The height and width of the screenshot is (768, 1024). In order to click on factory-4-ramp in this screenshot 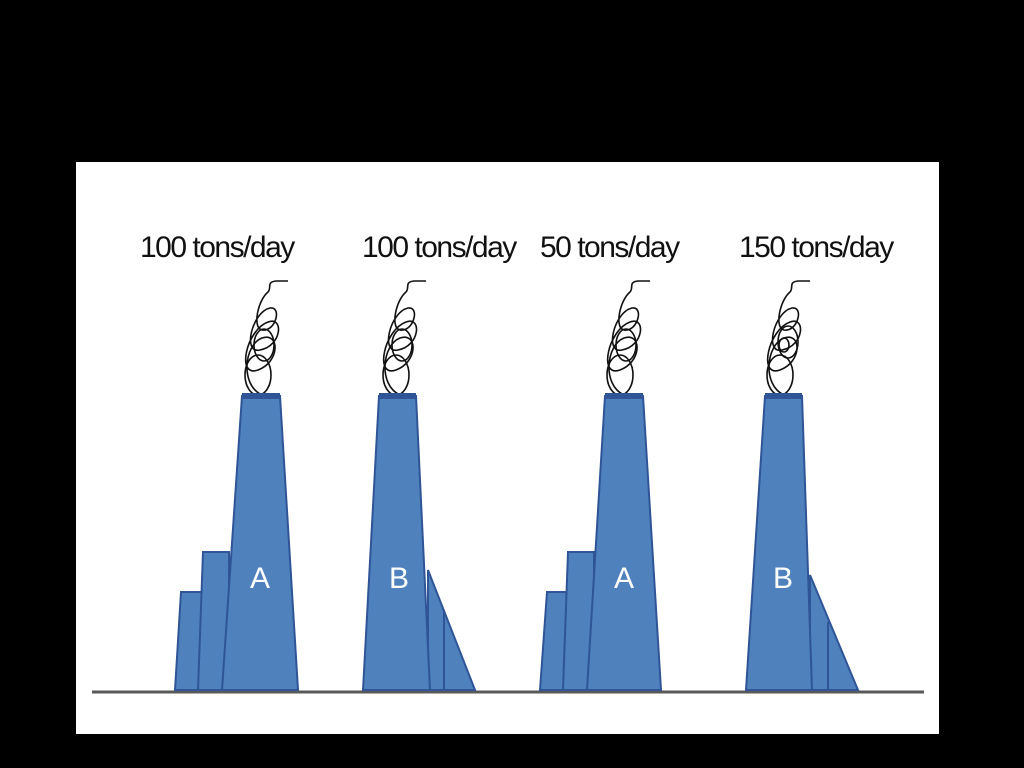, I will do `click(834, 632)`.